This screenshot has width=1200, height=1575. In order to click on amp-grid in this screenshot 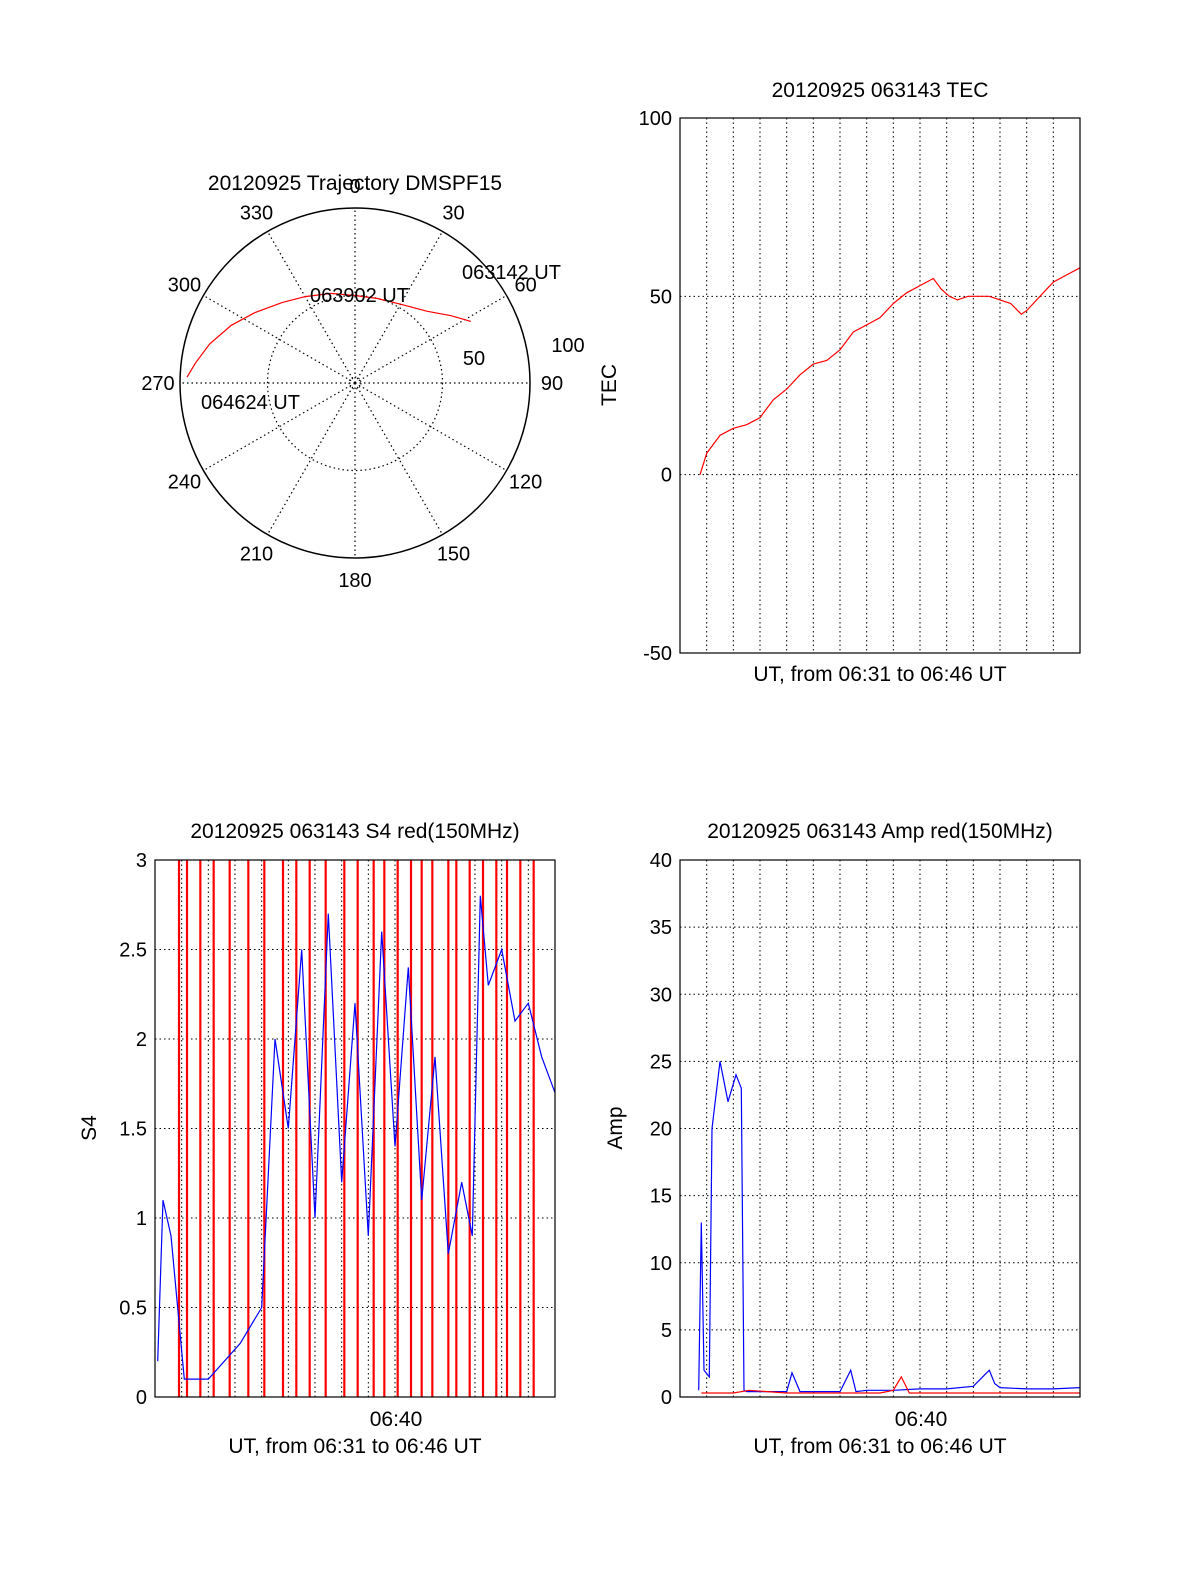, I will do `click(880, 1128)`.